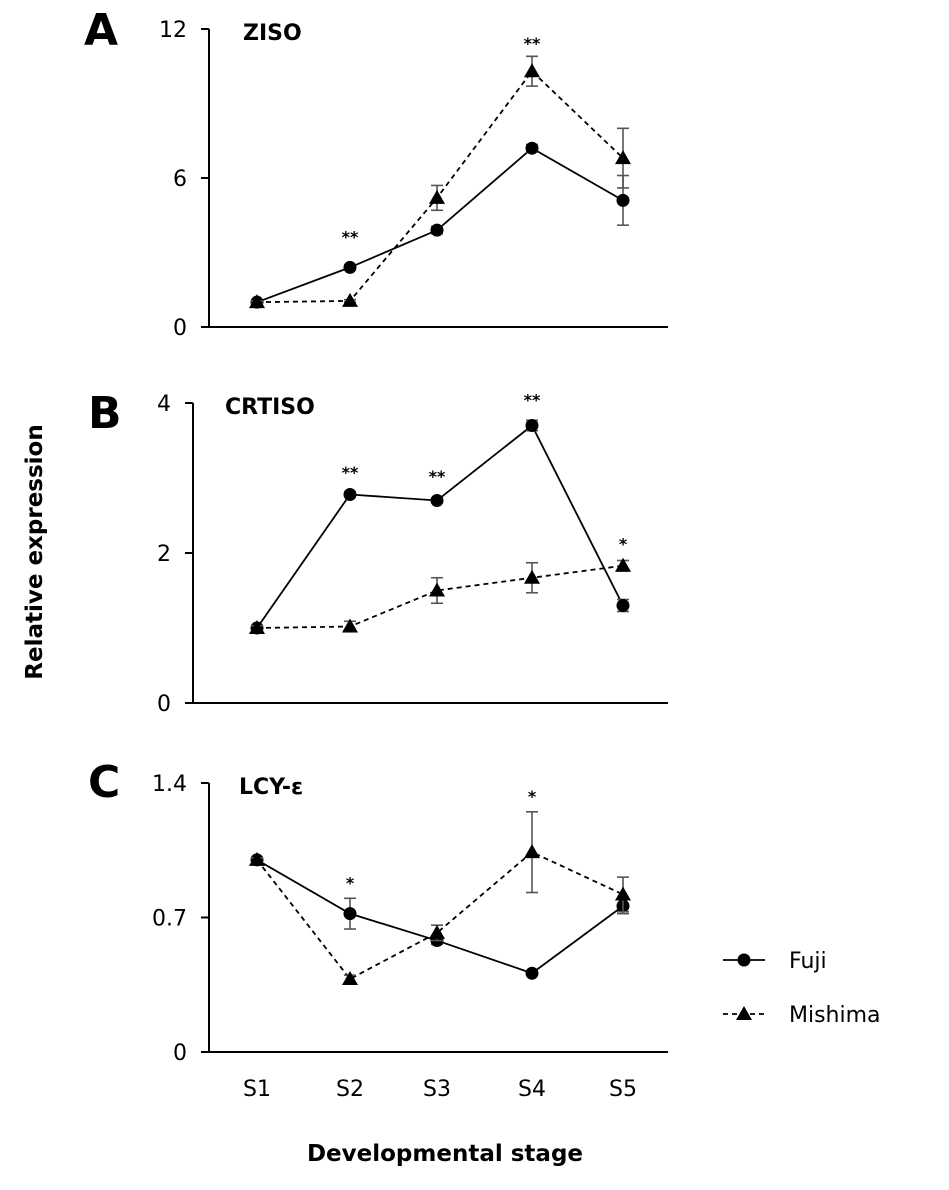 This screenshot has height=1190, width=949. I want to click on legend-label: Fuji, so click(808, 961).